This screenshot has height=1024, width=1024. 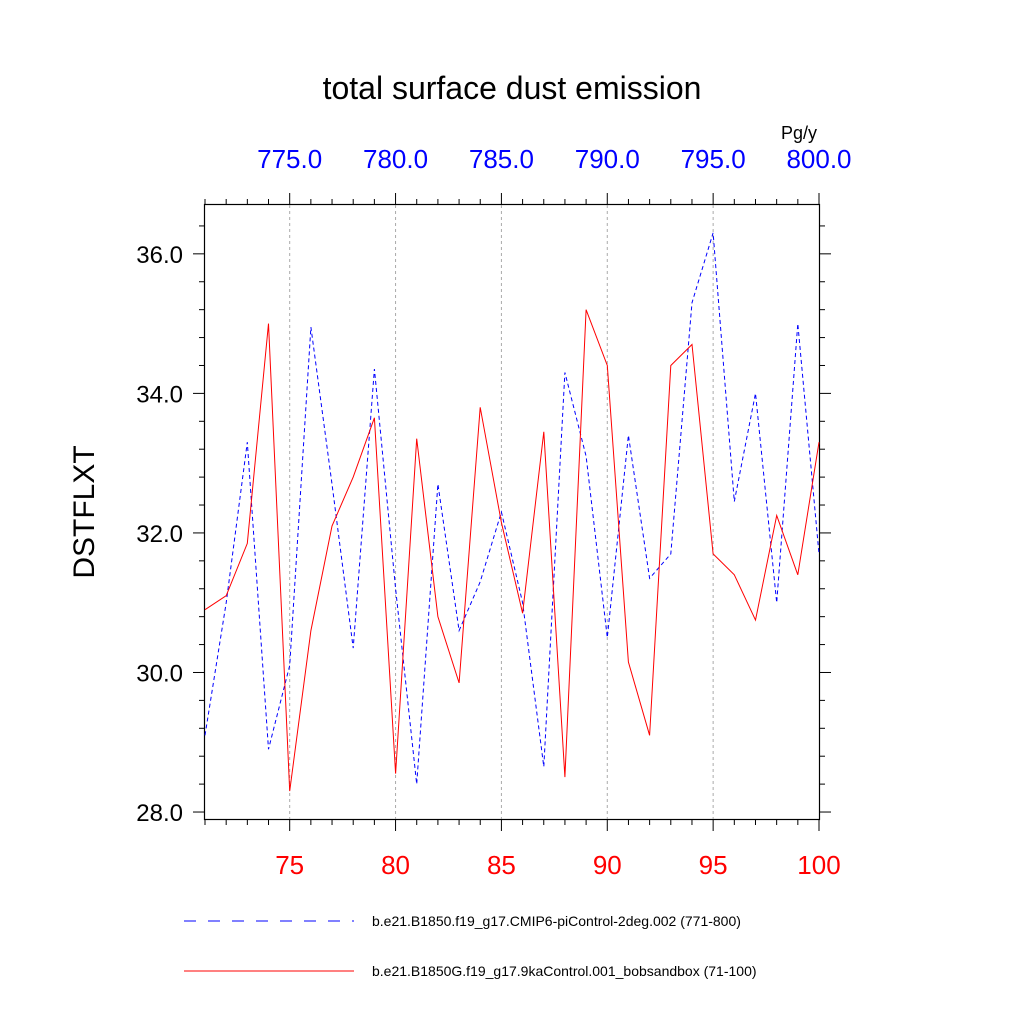 I want to click on x-top-tick-label: 795.0, so click(x=713, y=159).